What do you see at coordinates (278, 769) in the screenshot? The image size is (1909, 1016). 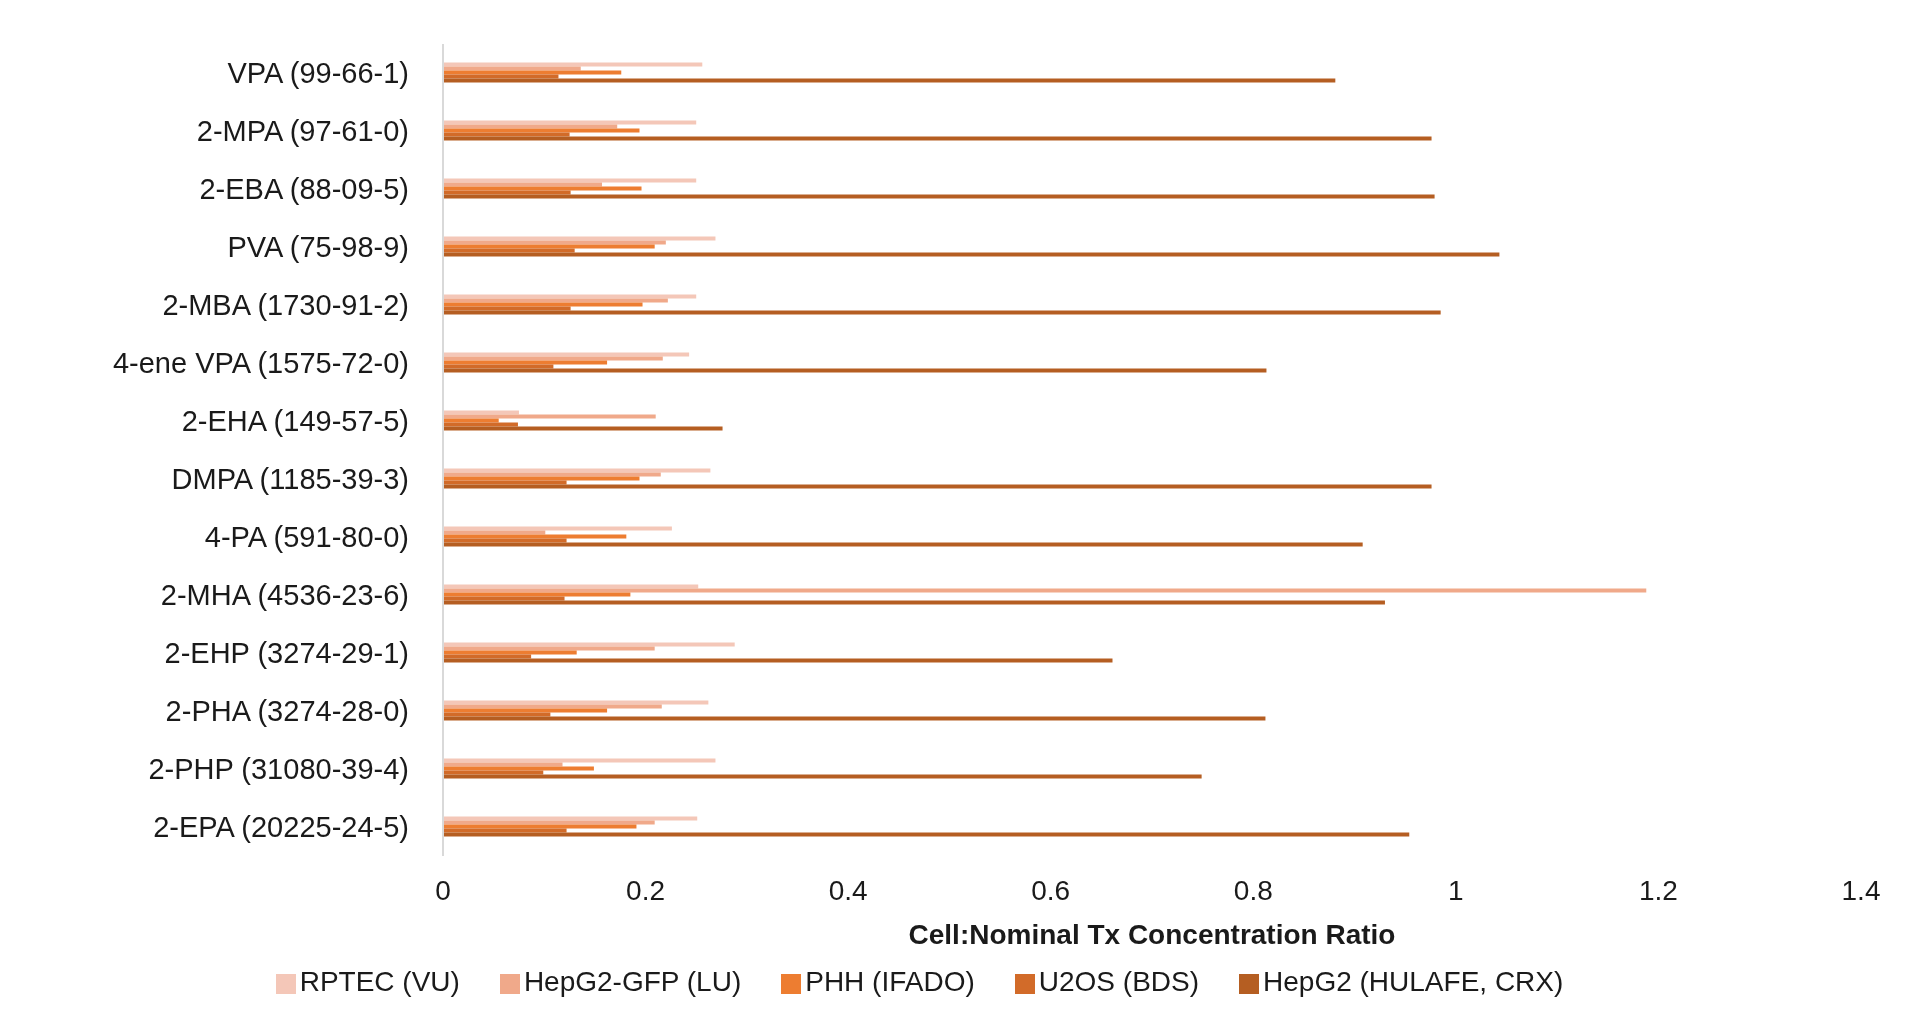 I see `y-tick-label: 2-PHP (31080-39-4)` at bounding box center [278, 769].